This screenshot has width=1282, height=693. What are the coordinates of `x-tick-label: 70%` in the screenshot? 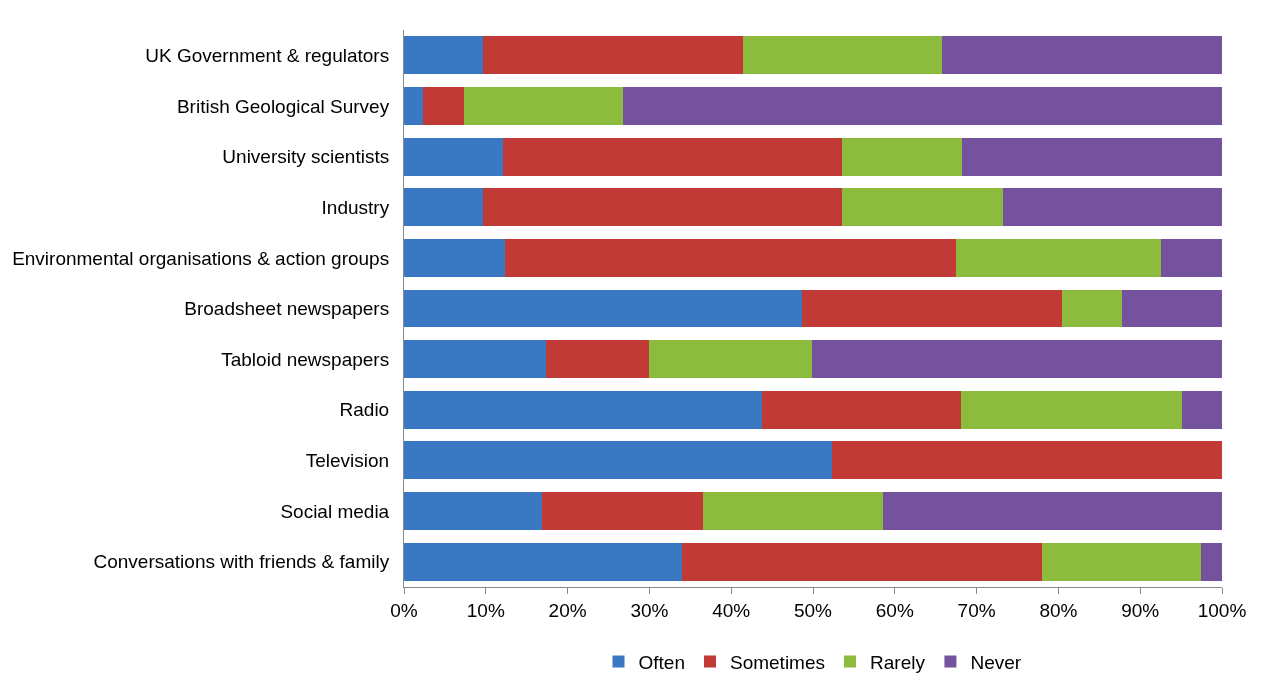 It's located at (976, 610).